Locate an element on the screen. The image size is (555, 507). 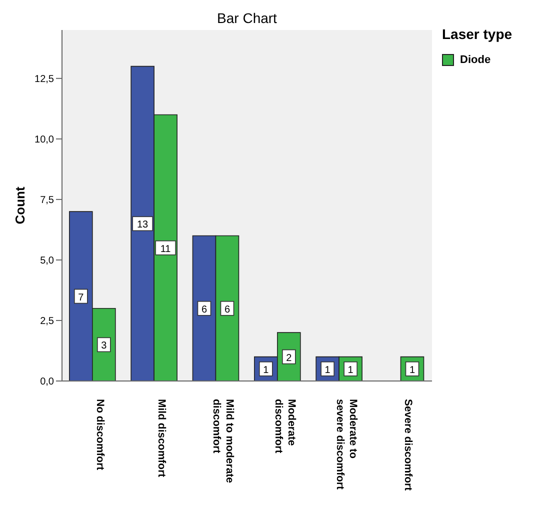
x-tick-label: No discomfort is located at coordinates (100, 435).